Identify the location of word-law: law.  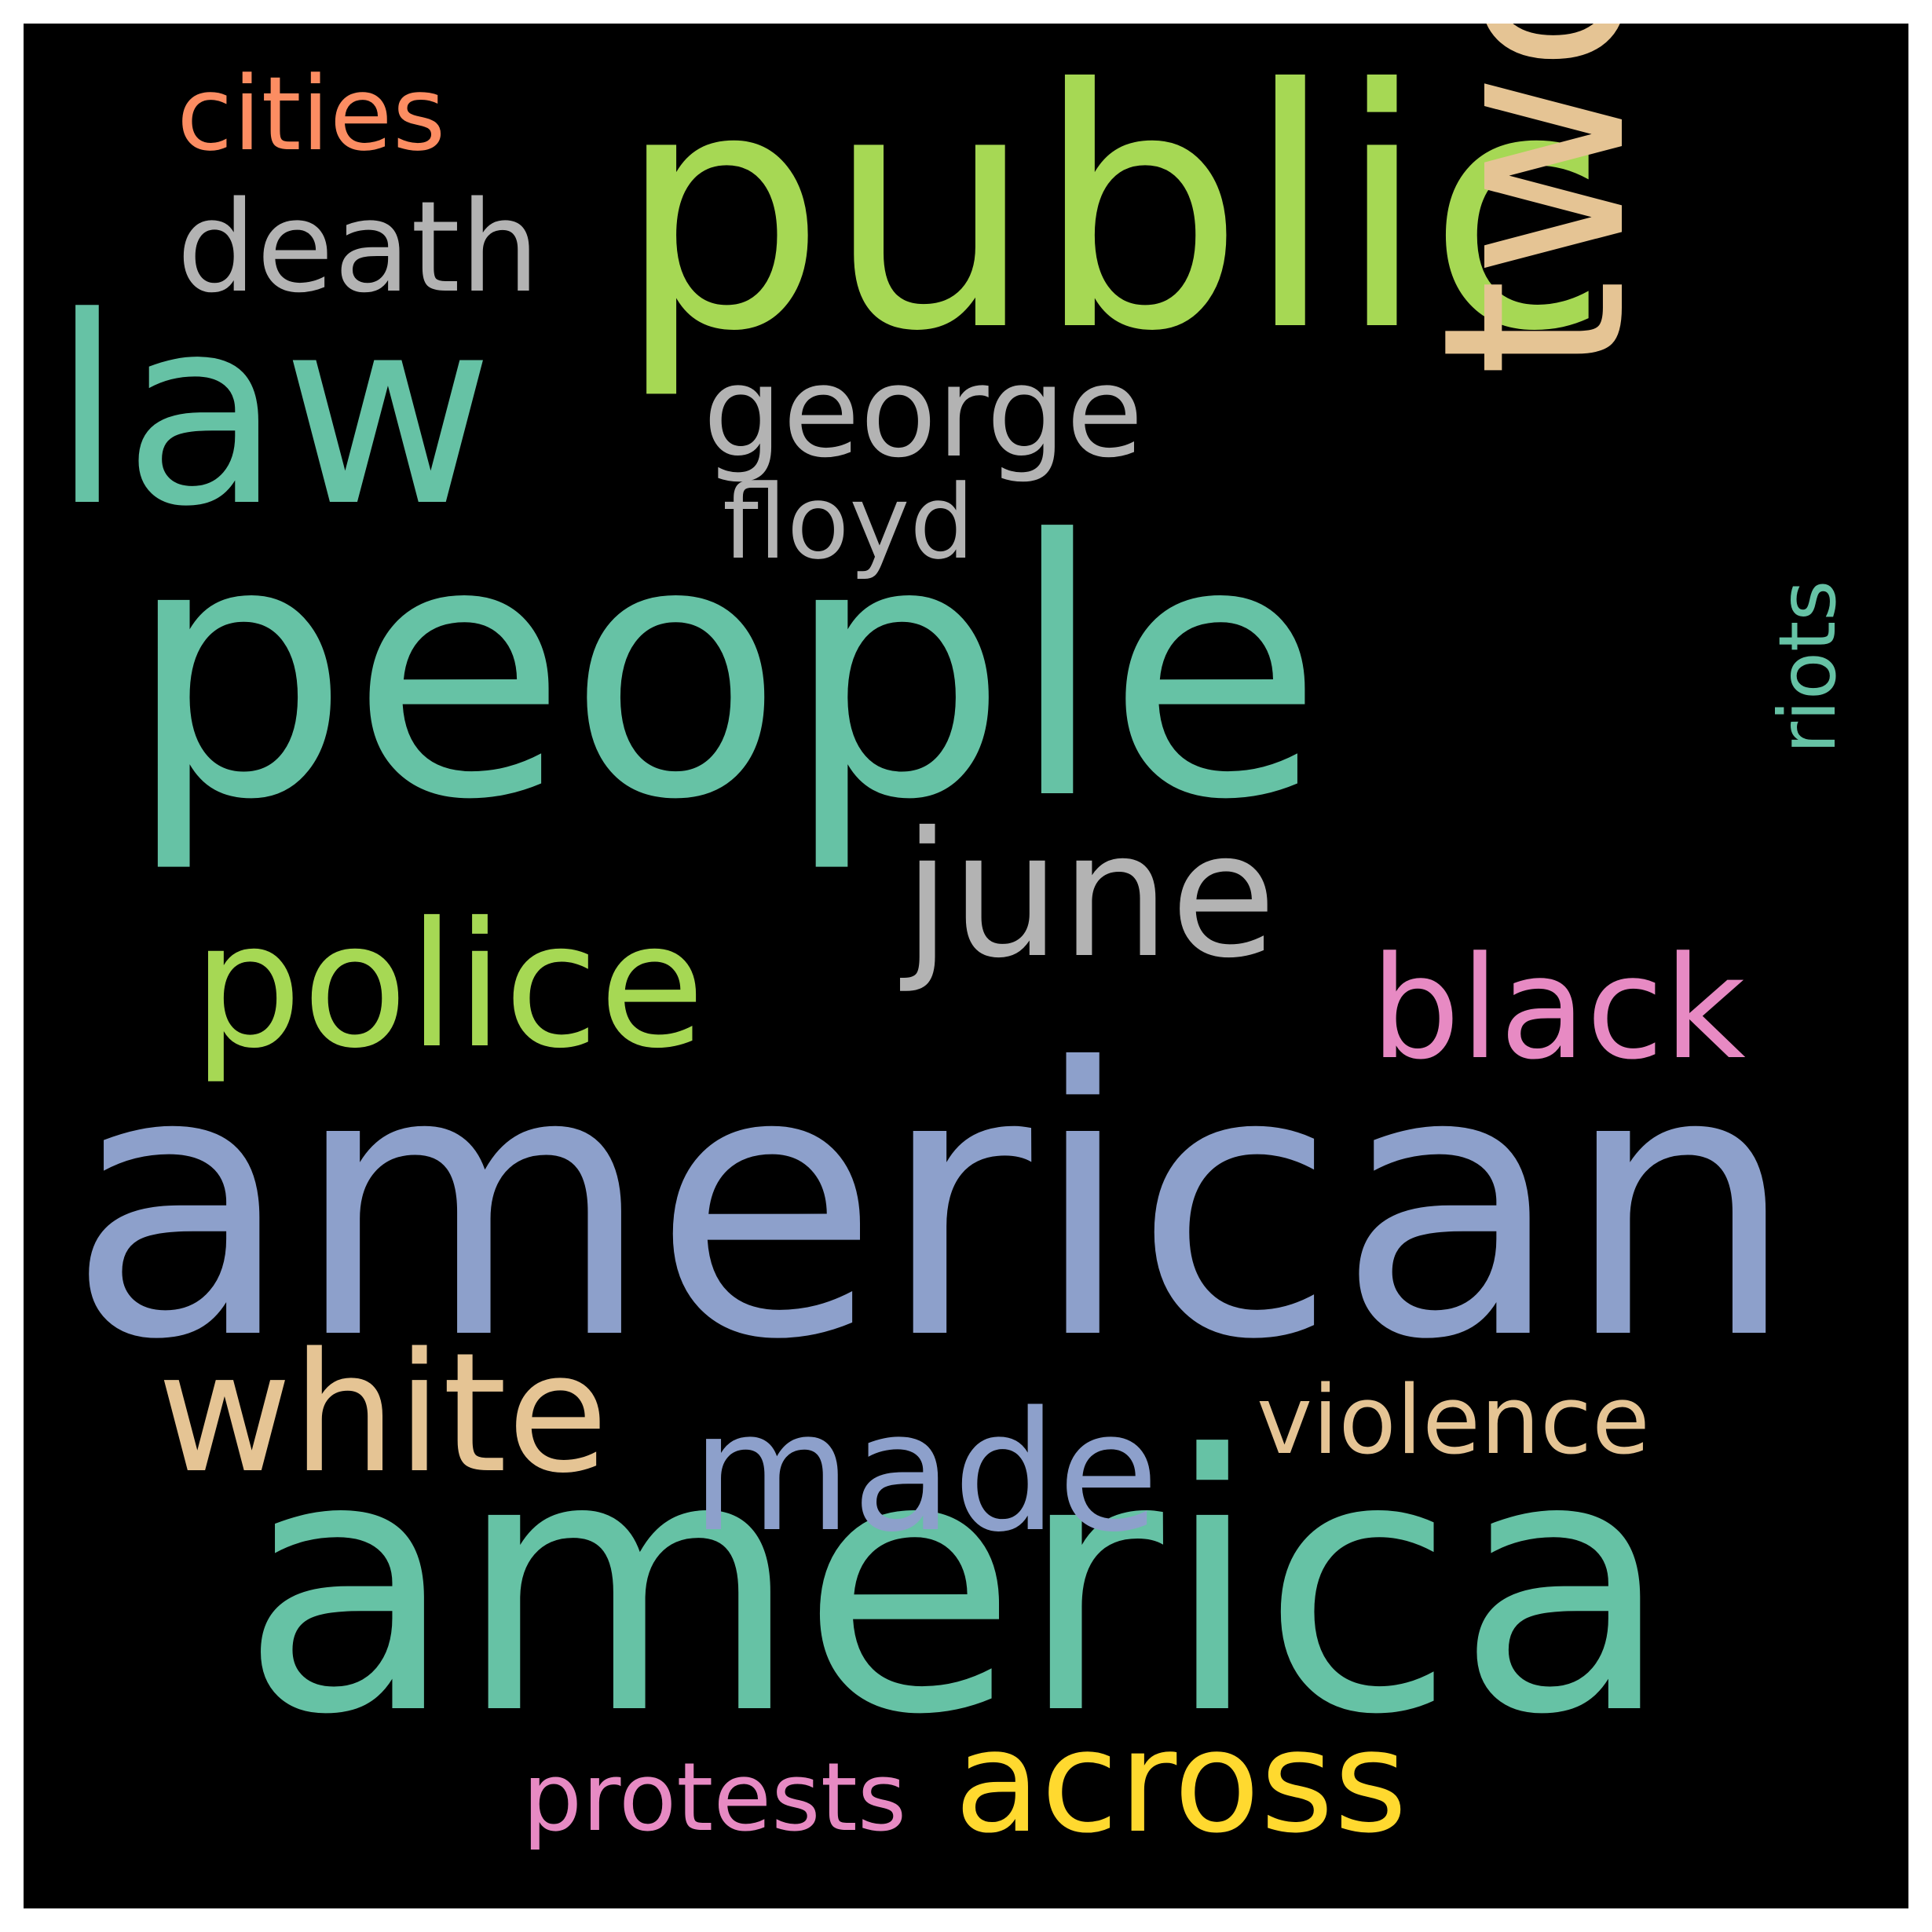
(272, 413).